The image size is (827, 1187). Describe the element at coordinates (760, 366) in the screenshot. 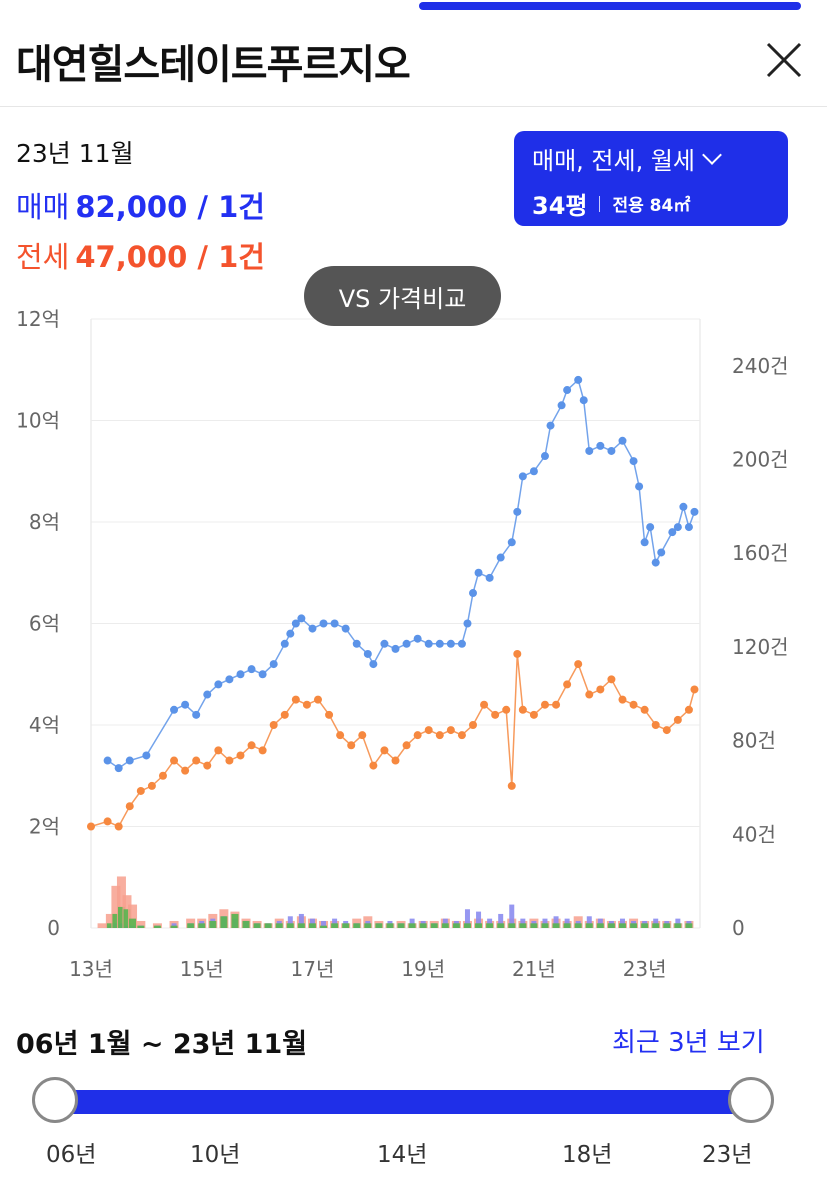

I see `y-right-tick-label: 240건` at that location.